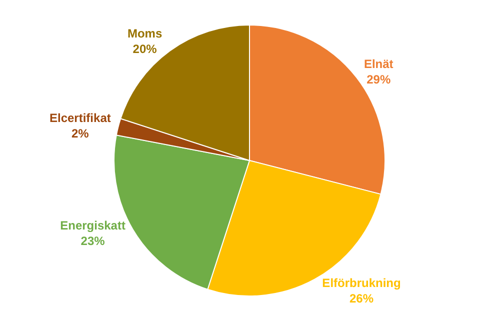 This screenshot has height=321, width=499. What do you see at coordinates (93, 241) in the screenshot?
I see `data-label: 23%` at bounding box center [93, 241].